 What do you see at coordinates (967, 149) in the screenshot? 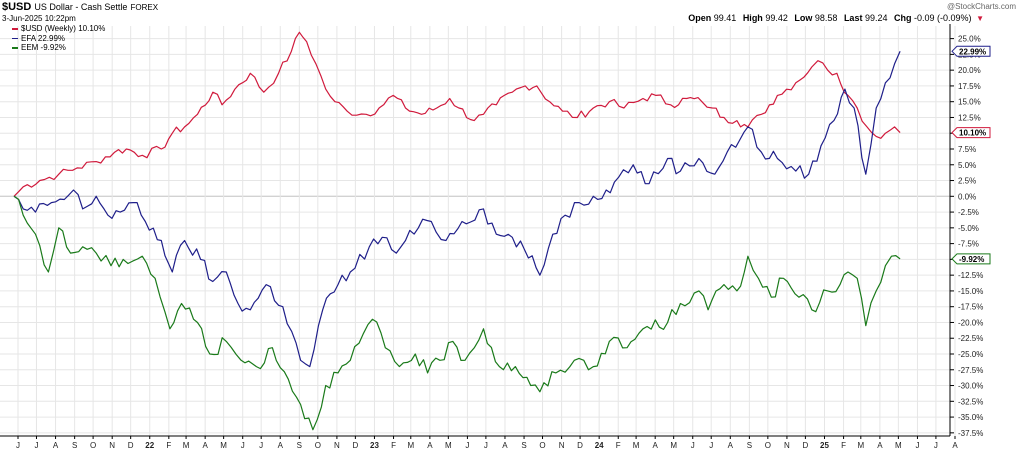
I see `y-tick-label: 7.5%` at bounding box center [967, 149].